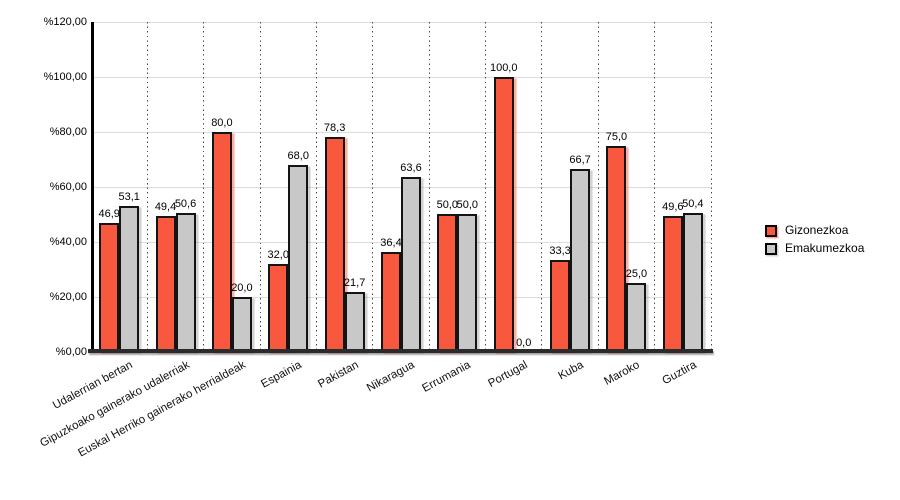 The width and height of the screenshot is (900, 500). What do you see at coordinates (771, 248) in the screenshot?
I see `legend-swatch-emakumezkoa` at bounding box center [771, 248].